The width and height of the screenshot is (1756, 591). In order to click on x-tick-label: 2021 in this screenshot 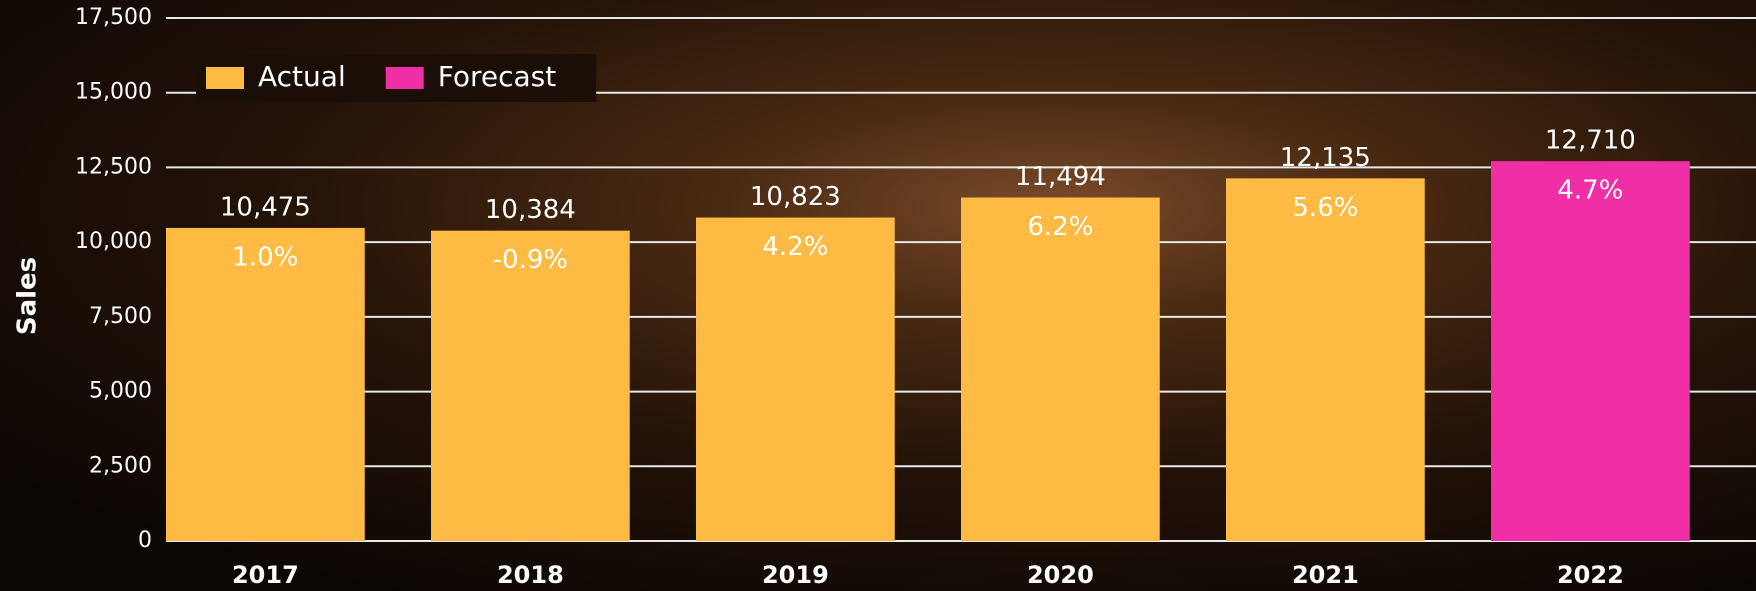, I will do `click(1325, 575)`.